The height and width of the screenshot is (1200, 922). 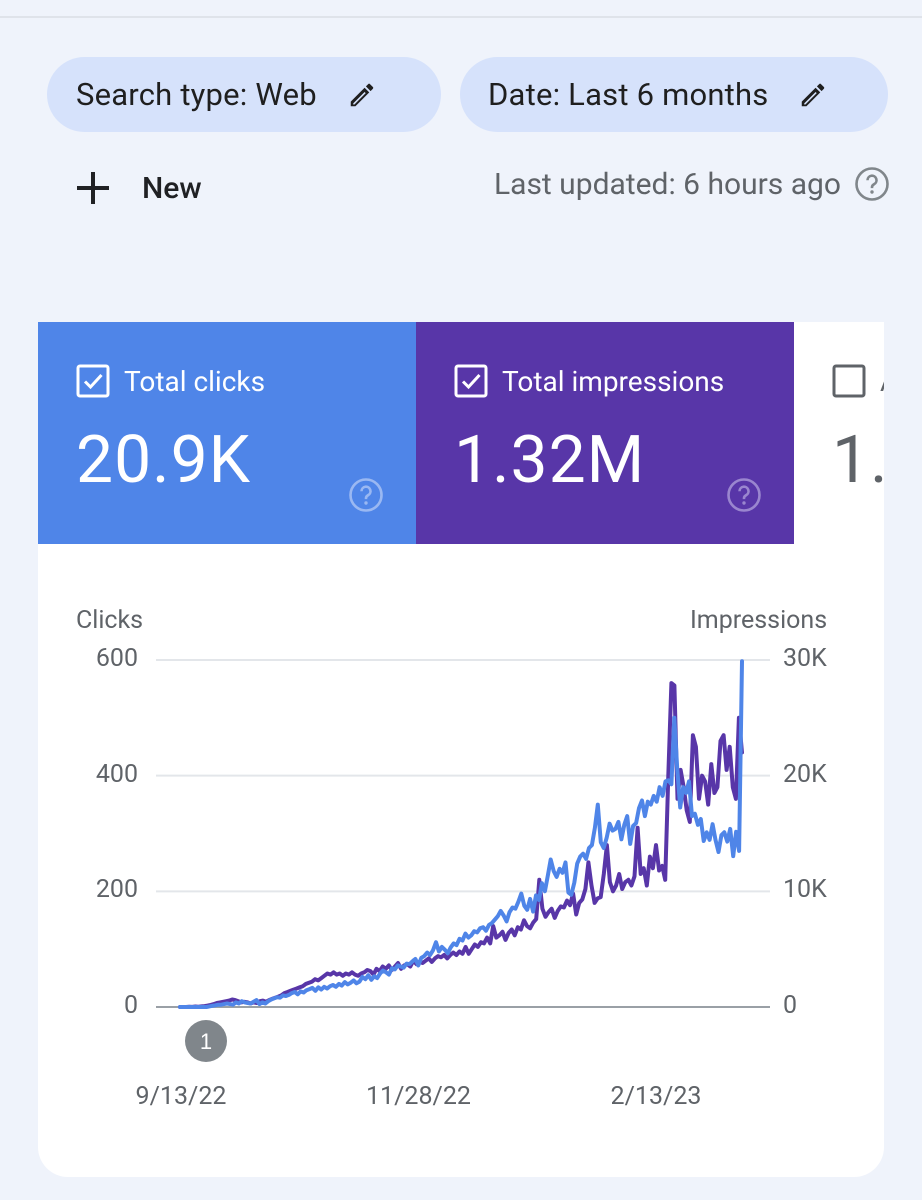 I want to click on total-impressions-tile: Total impressions 1.32M, so click(x=605, y=433).